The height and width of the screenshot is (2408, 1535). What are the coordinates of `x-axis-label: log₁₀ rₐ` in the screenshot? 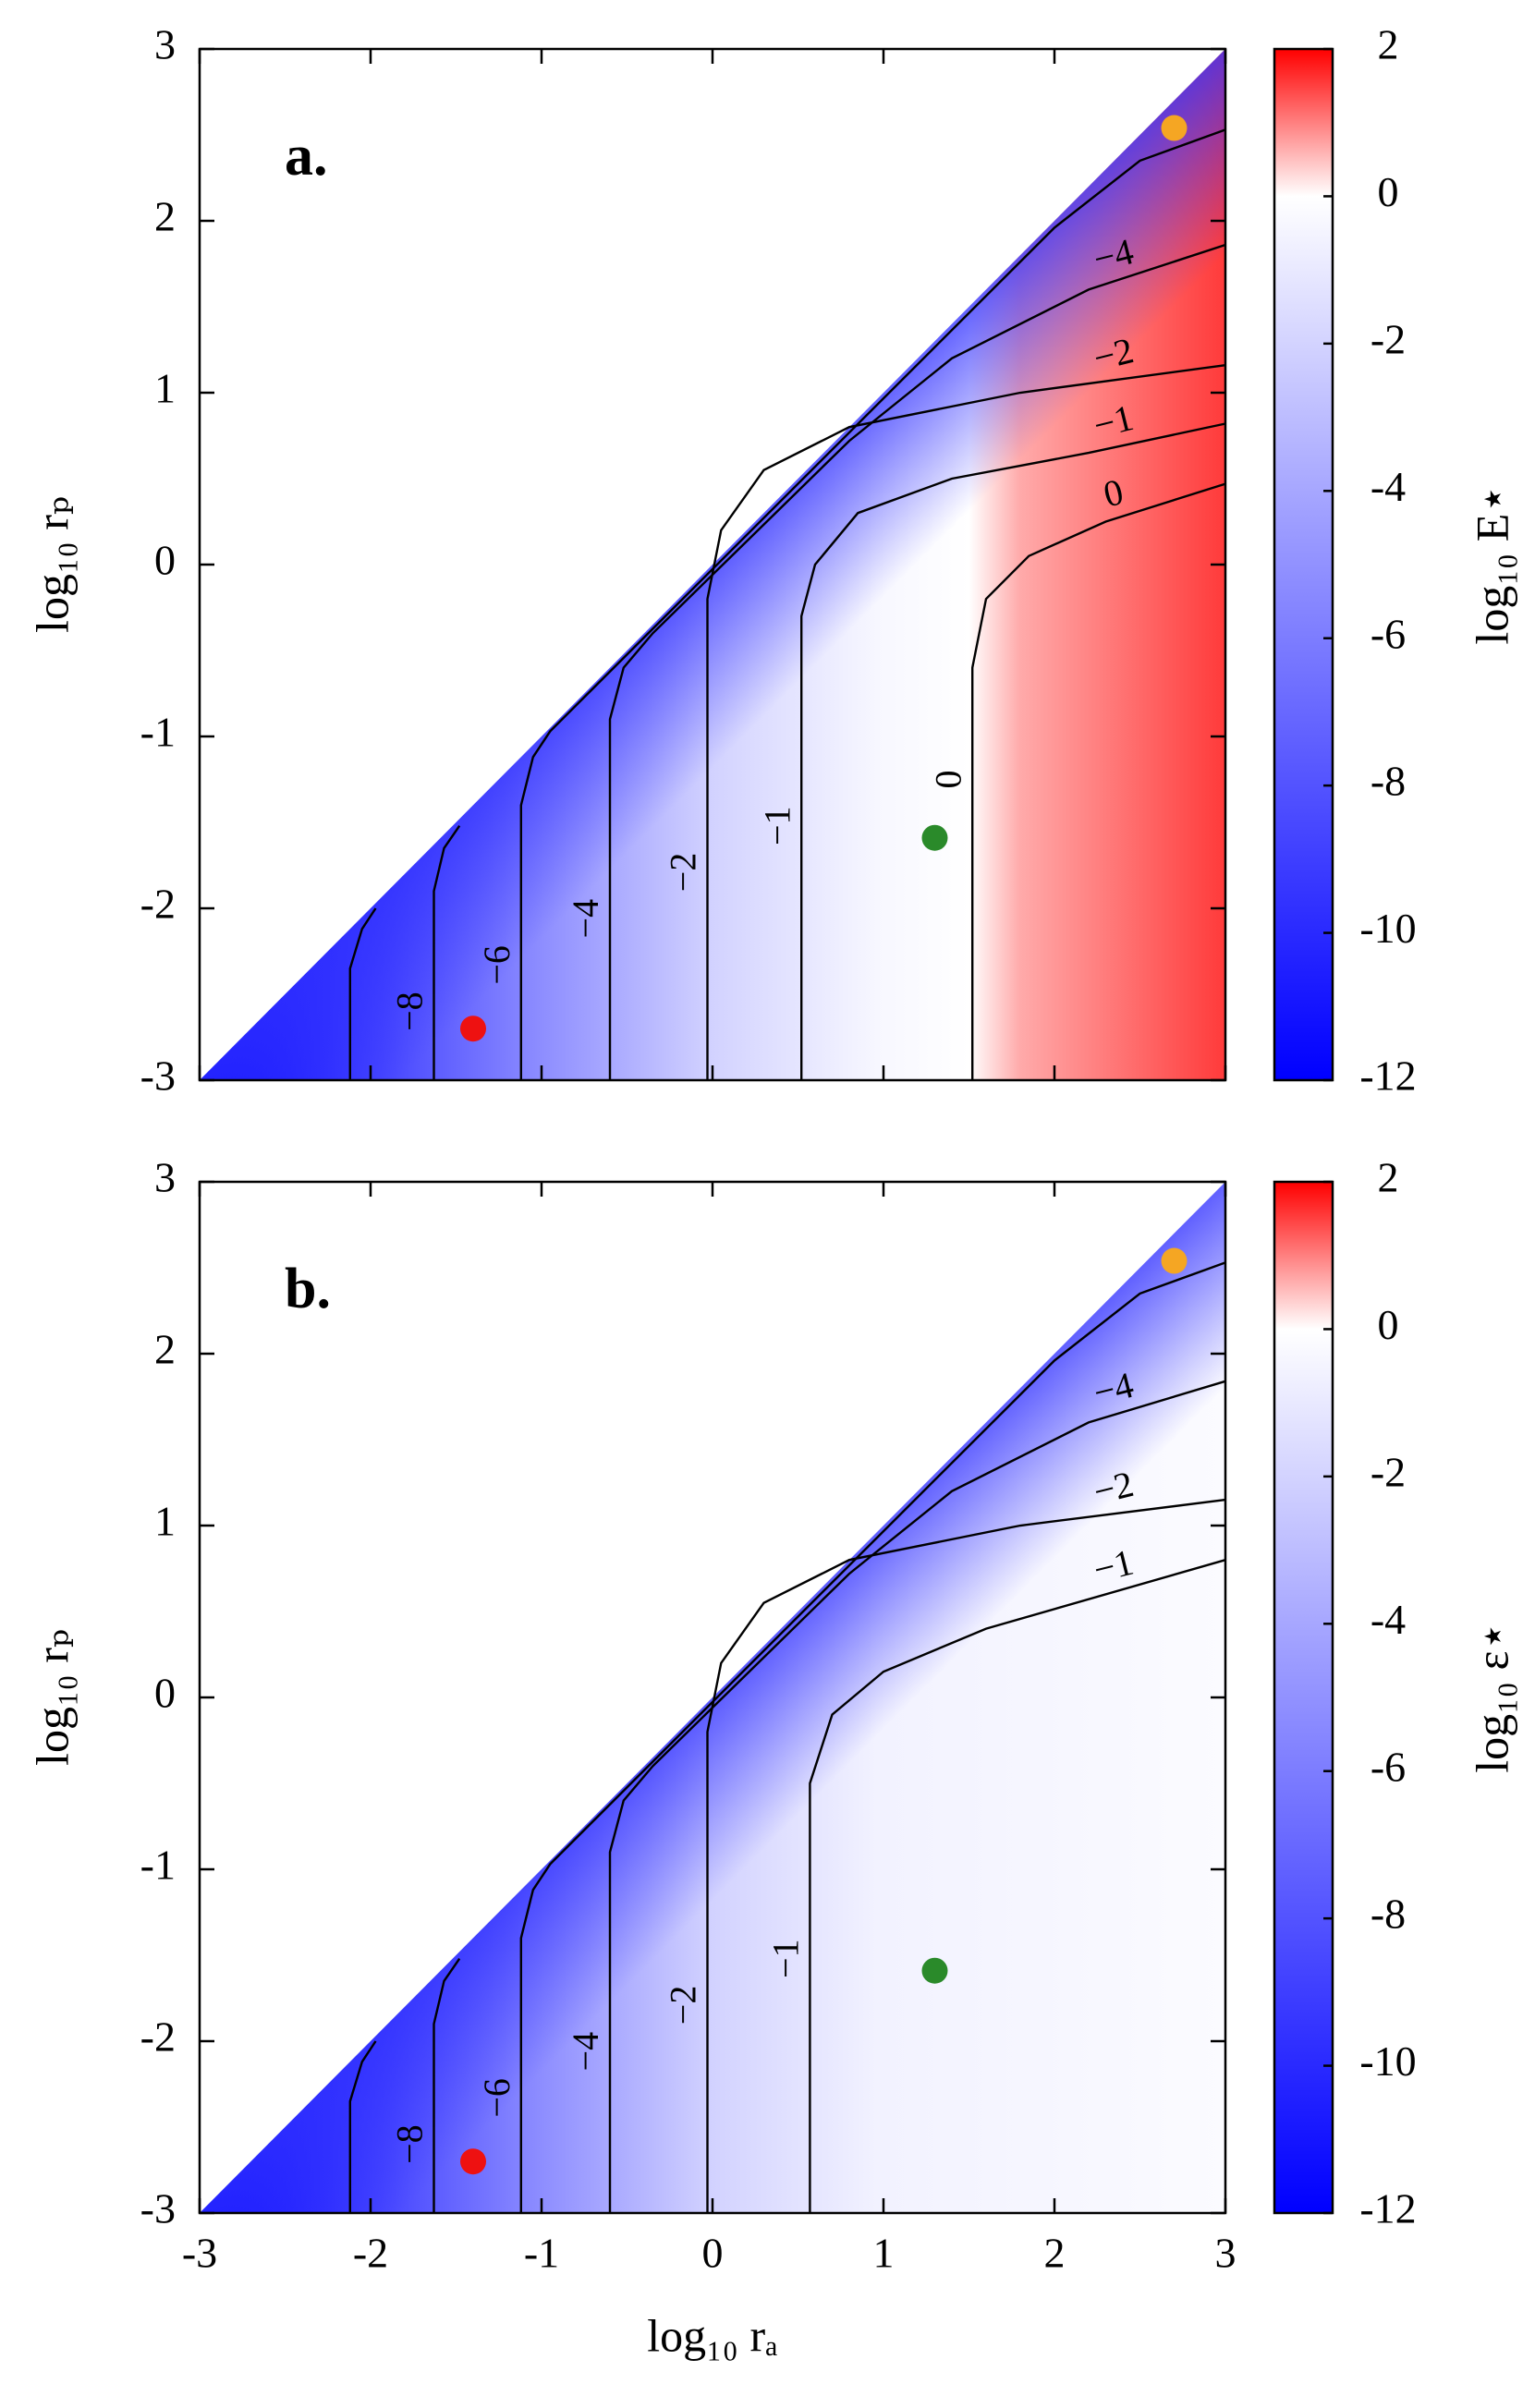 It's located at (713, 2335).